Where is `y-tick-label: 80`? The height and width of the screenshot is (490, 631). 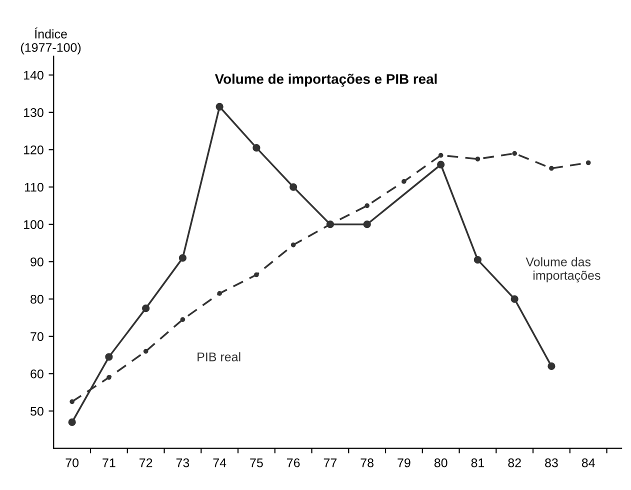
y-tick-label: 80 is located at coordinates (37, 299).